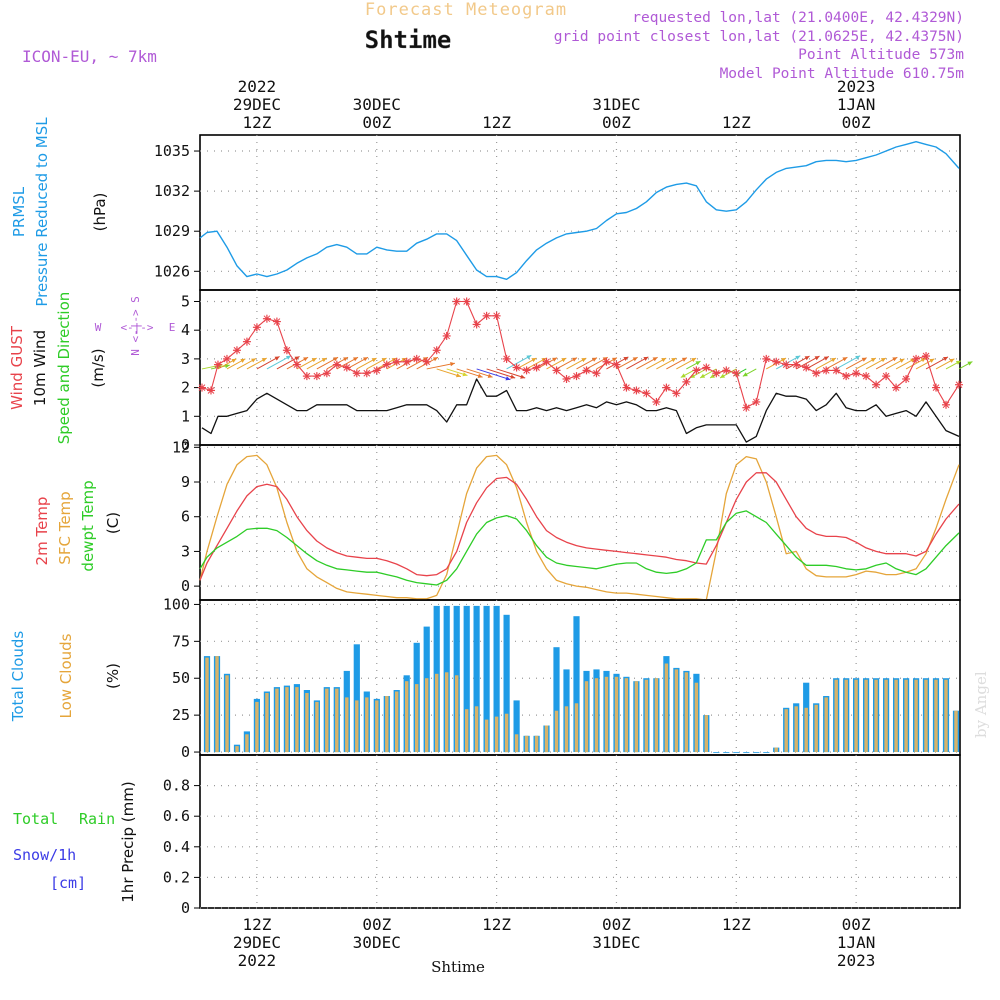 This screenshot has height=1000, width=1000. What do you see at coordinates (172, 231) in the screenshot?
I see `y-tick-label: 1029` at bounding box center [172, 231].